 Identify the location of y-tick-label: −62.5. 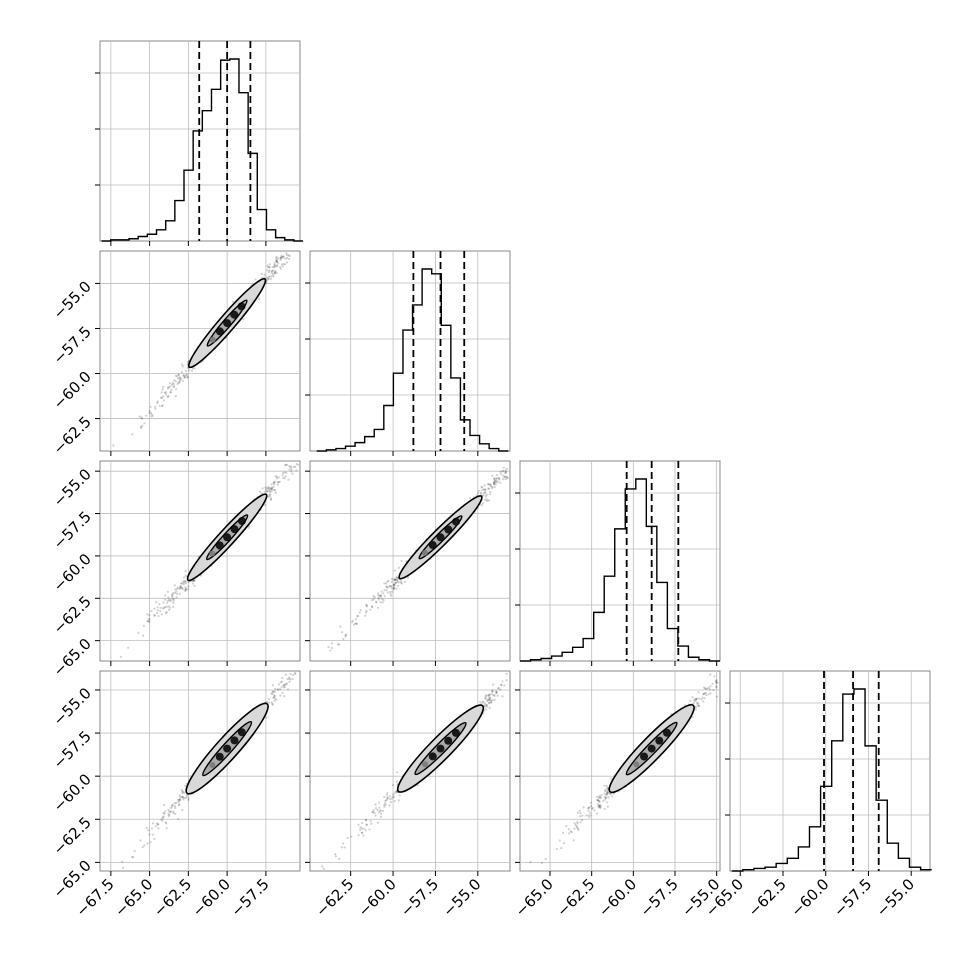
(72, 435).